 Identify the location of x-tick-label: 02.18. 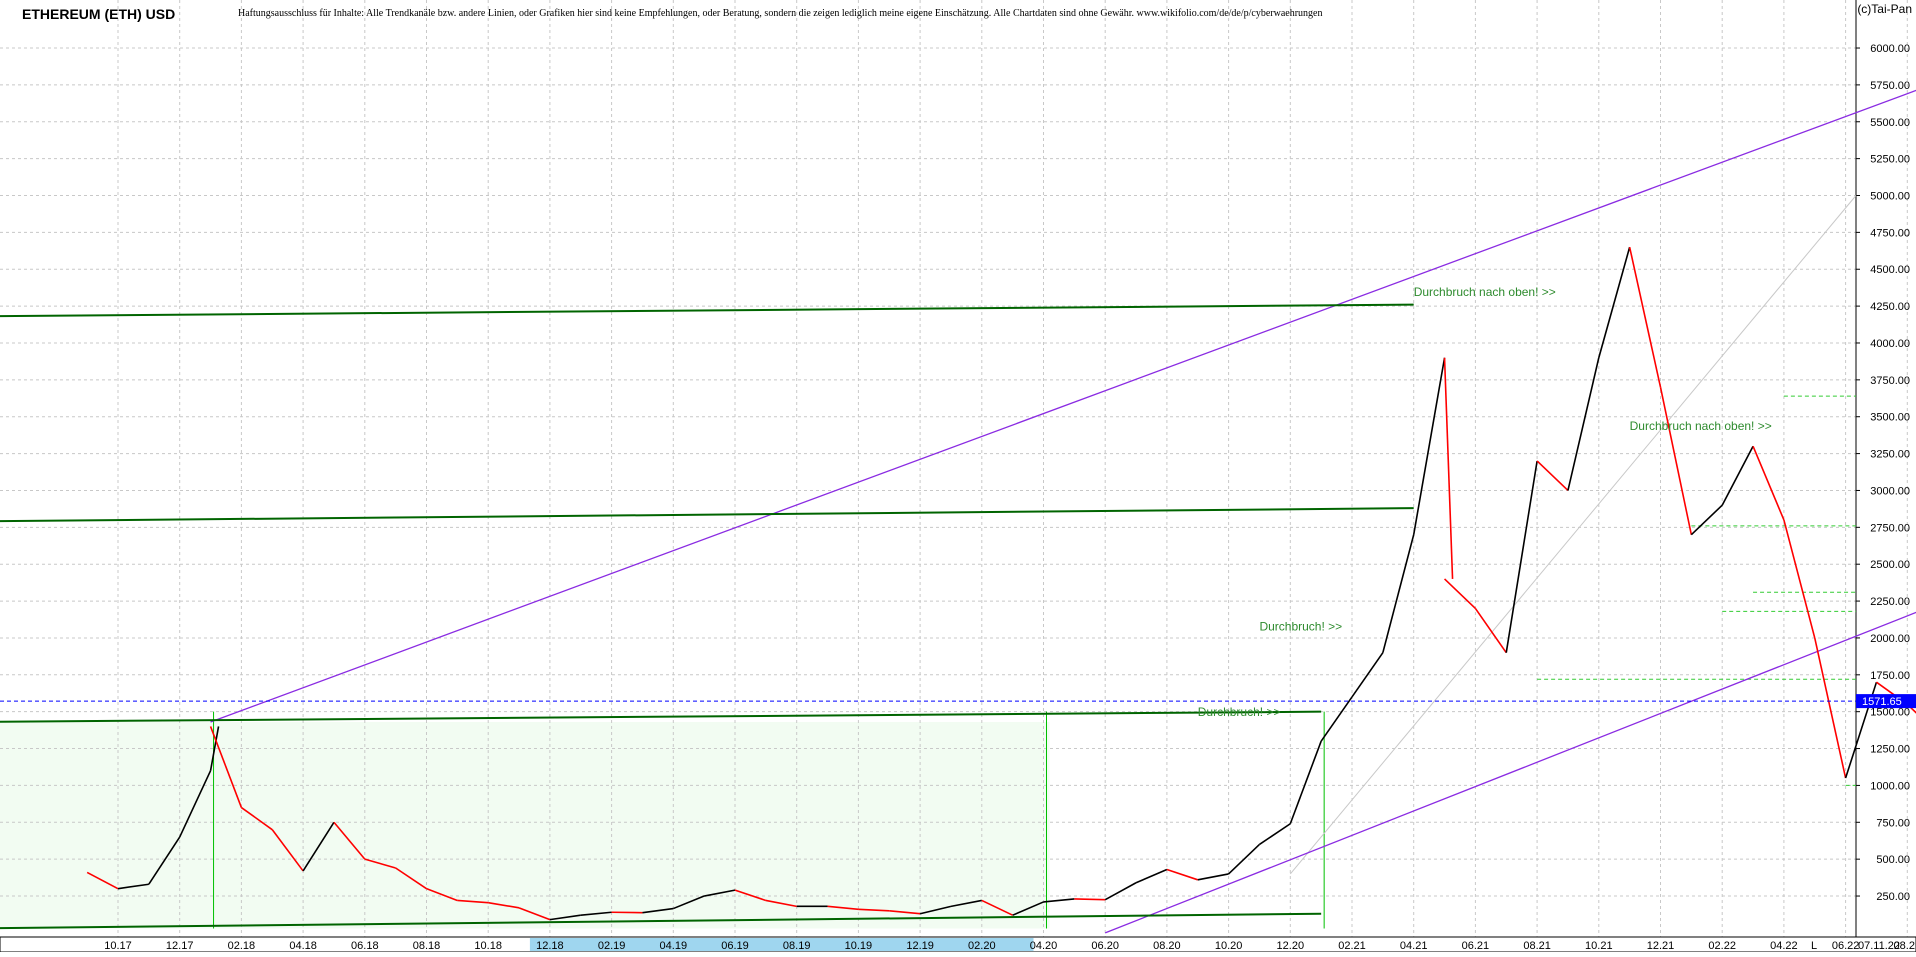
(242, 946).